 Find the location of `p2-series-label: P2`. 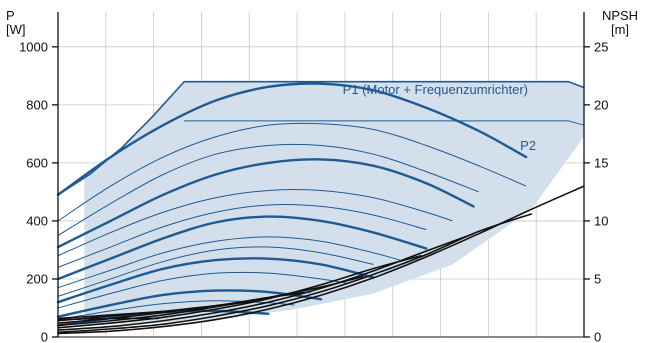

p2-series-label: P2 is located at coordinates (528, 145).